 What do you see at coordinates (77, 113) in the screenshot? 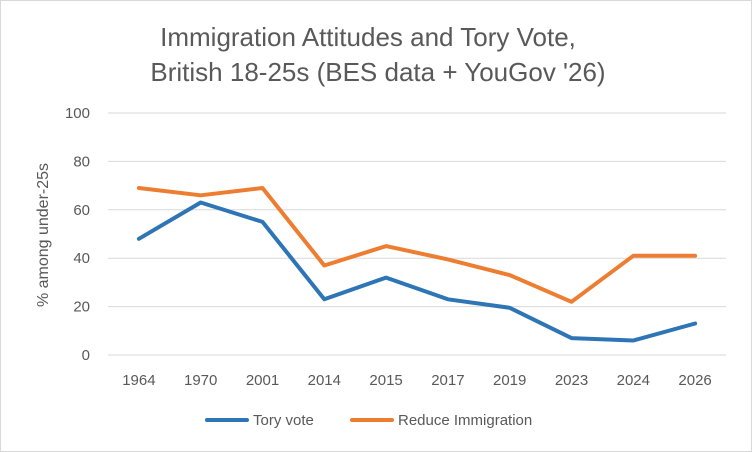
I see `y-tick-label: 100` at bounding box center [77, 113].